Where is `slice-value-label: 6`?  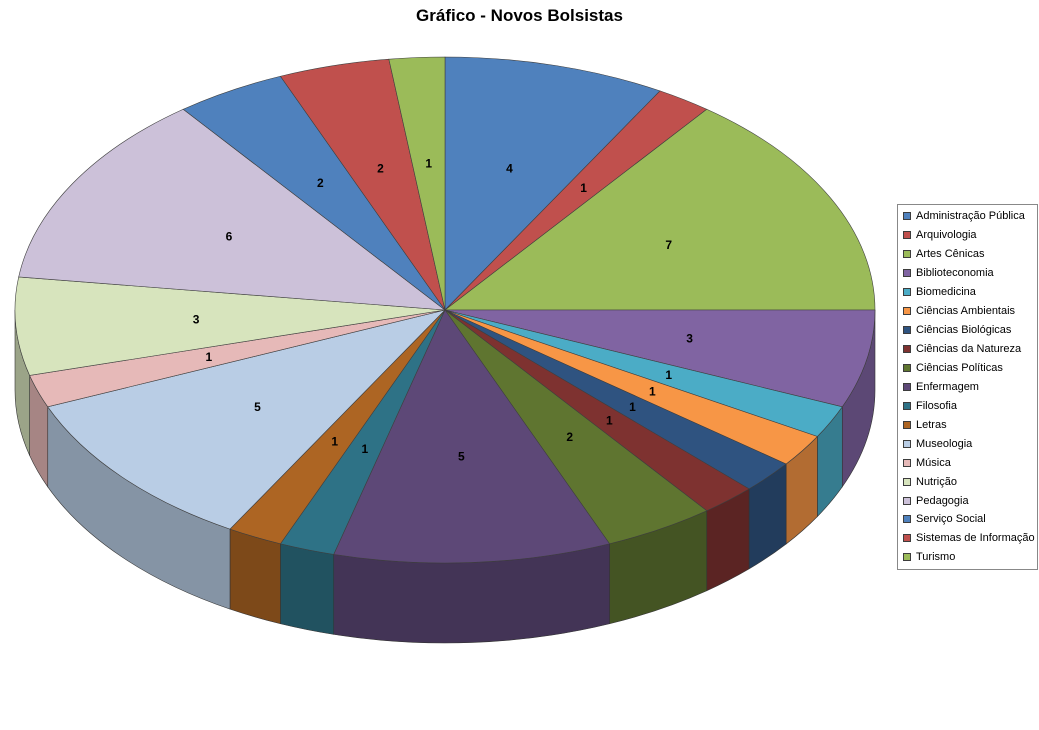
slice-value-label: 6 is located at coordinates (229, 237).